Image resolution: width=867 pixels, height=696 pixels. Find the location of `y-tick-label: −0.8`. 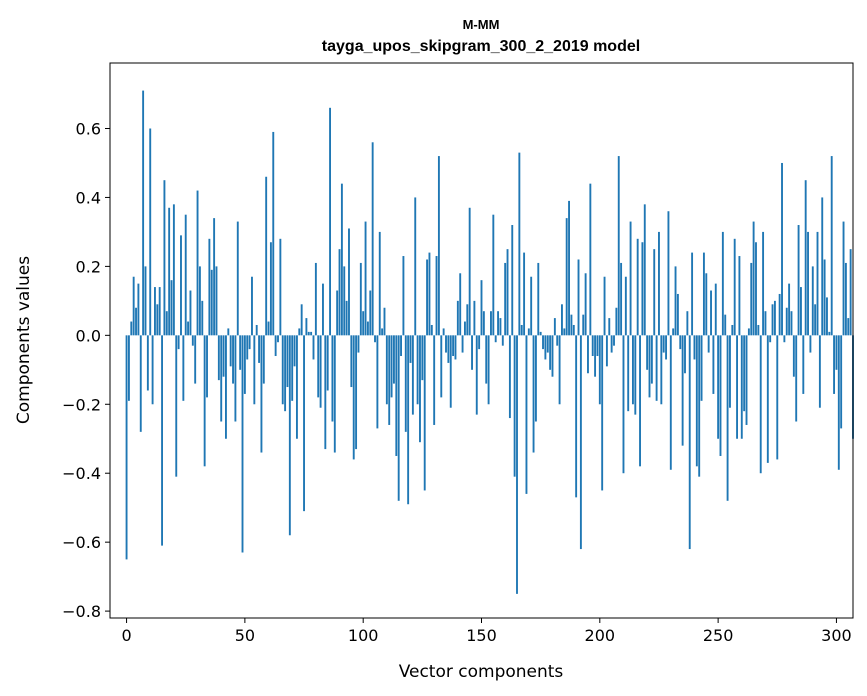

y-tick-label: −0.8 is located at coordinates (81, 611).